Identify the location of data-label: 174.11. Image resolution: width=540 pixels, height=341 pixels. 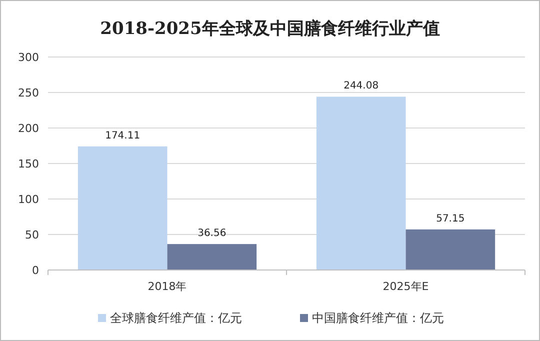
(122, 136).